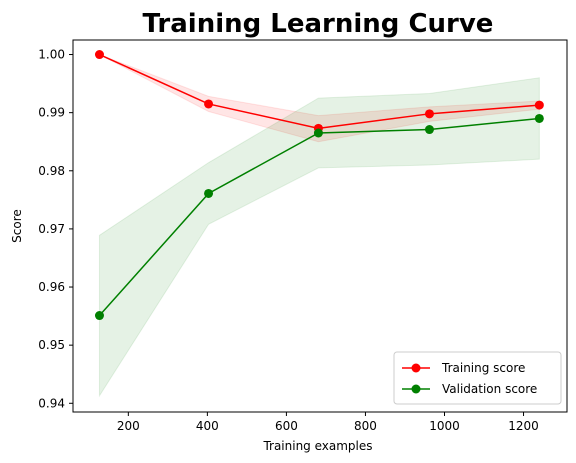 The image size is (576, 463). What do you see at coordinates (317, 446) in the screenshot?
I see `x-axis-label: Training examples` at bounding box center [317, 446].